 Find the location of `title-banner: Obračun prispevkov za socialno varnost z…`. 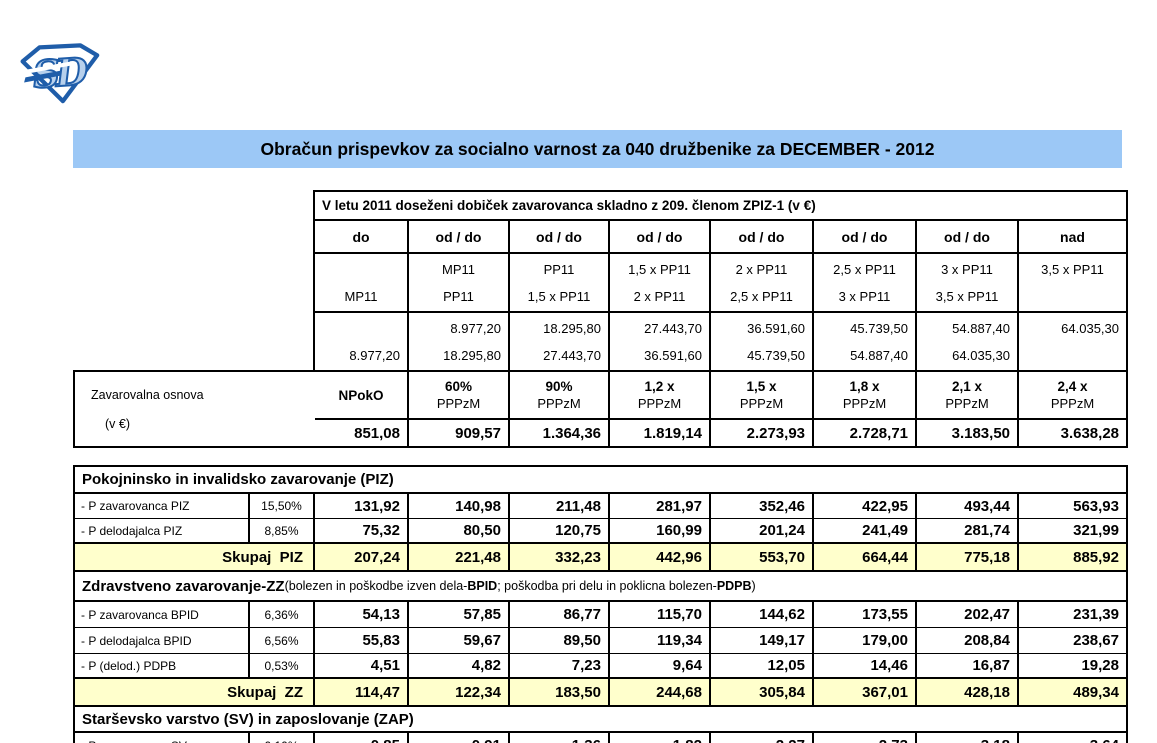

title-banner: Obračun prispevkov za socialno varnost z… is located at coordinates (597, 149).